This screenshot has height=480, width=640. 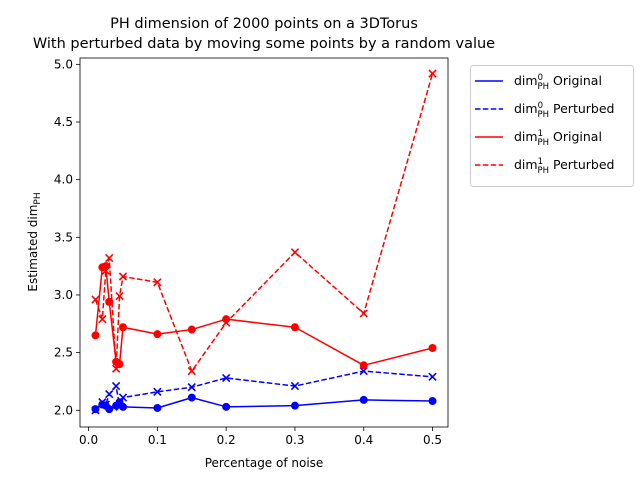 I want to click on x-axis: 0.0 0.1 0.2 0.3 0.4 0.5, so click(x=260, y=437).